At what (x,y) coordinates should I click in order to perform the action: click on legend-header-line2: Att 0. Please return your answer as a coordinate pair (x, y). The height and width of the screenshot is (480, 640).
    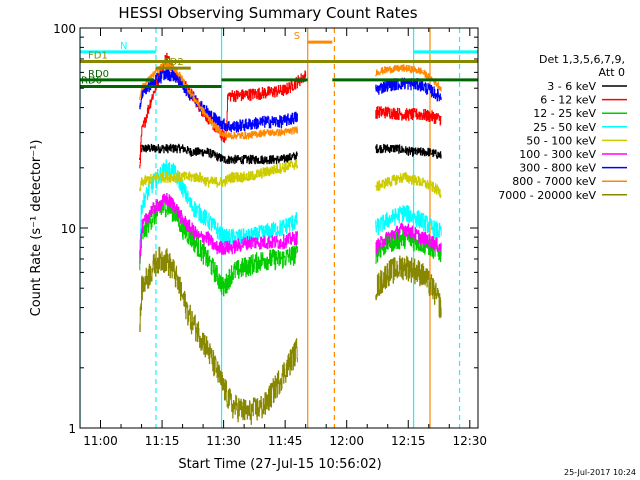
    Looking at the image, I should click on (612, 72).